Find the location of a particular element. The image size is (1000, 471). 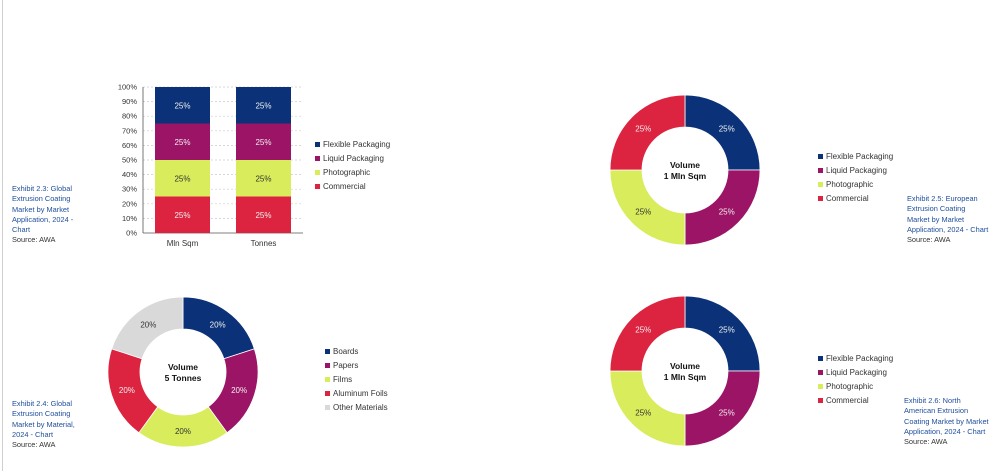

y-tick-label: 70% is located at coordinates (129, 130).